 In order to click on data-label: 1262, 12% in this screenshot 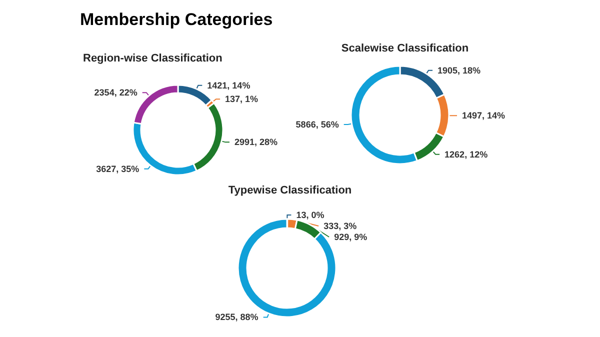, I will do `click(466, 154)`.